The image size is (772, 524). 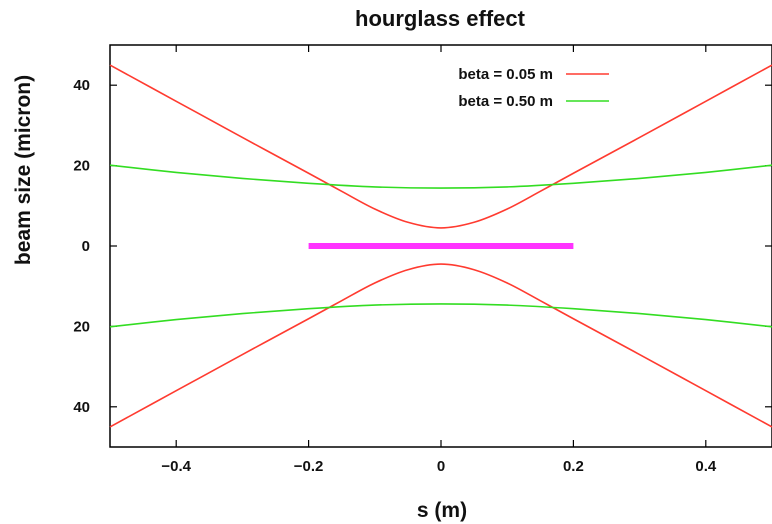 What do you see at coordinates (442, 510) in the screenshot?
I see `x-axis-label: s (m)` at bounding box center [442, 510].